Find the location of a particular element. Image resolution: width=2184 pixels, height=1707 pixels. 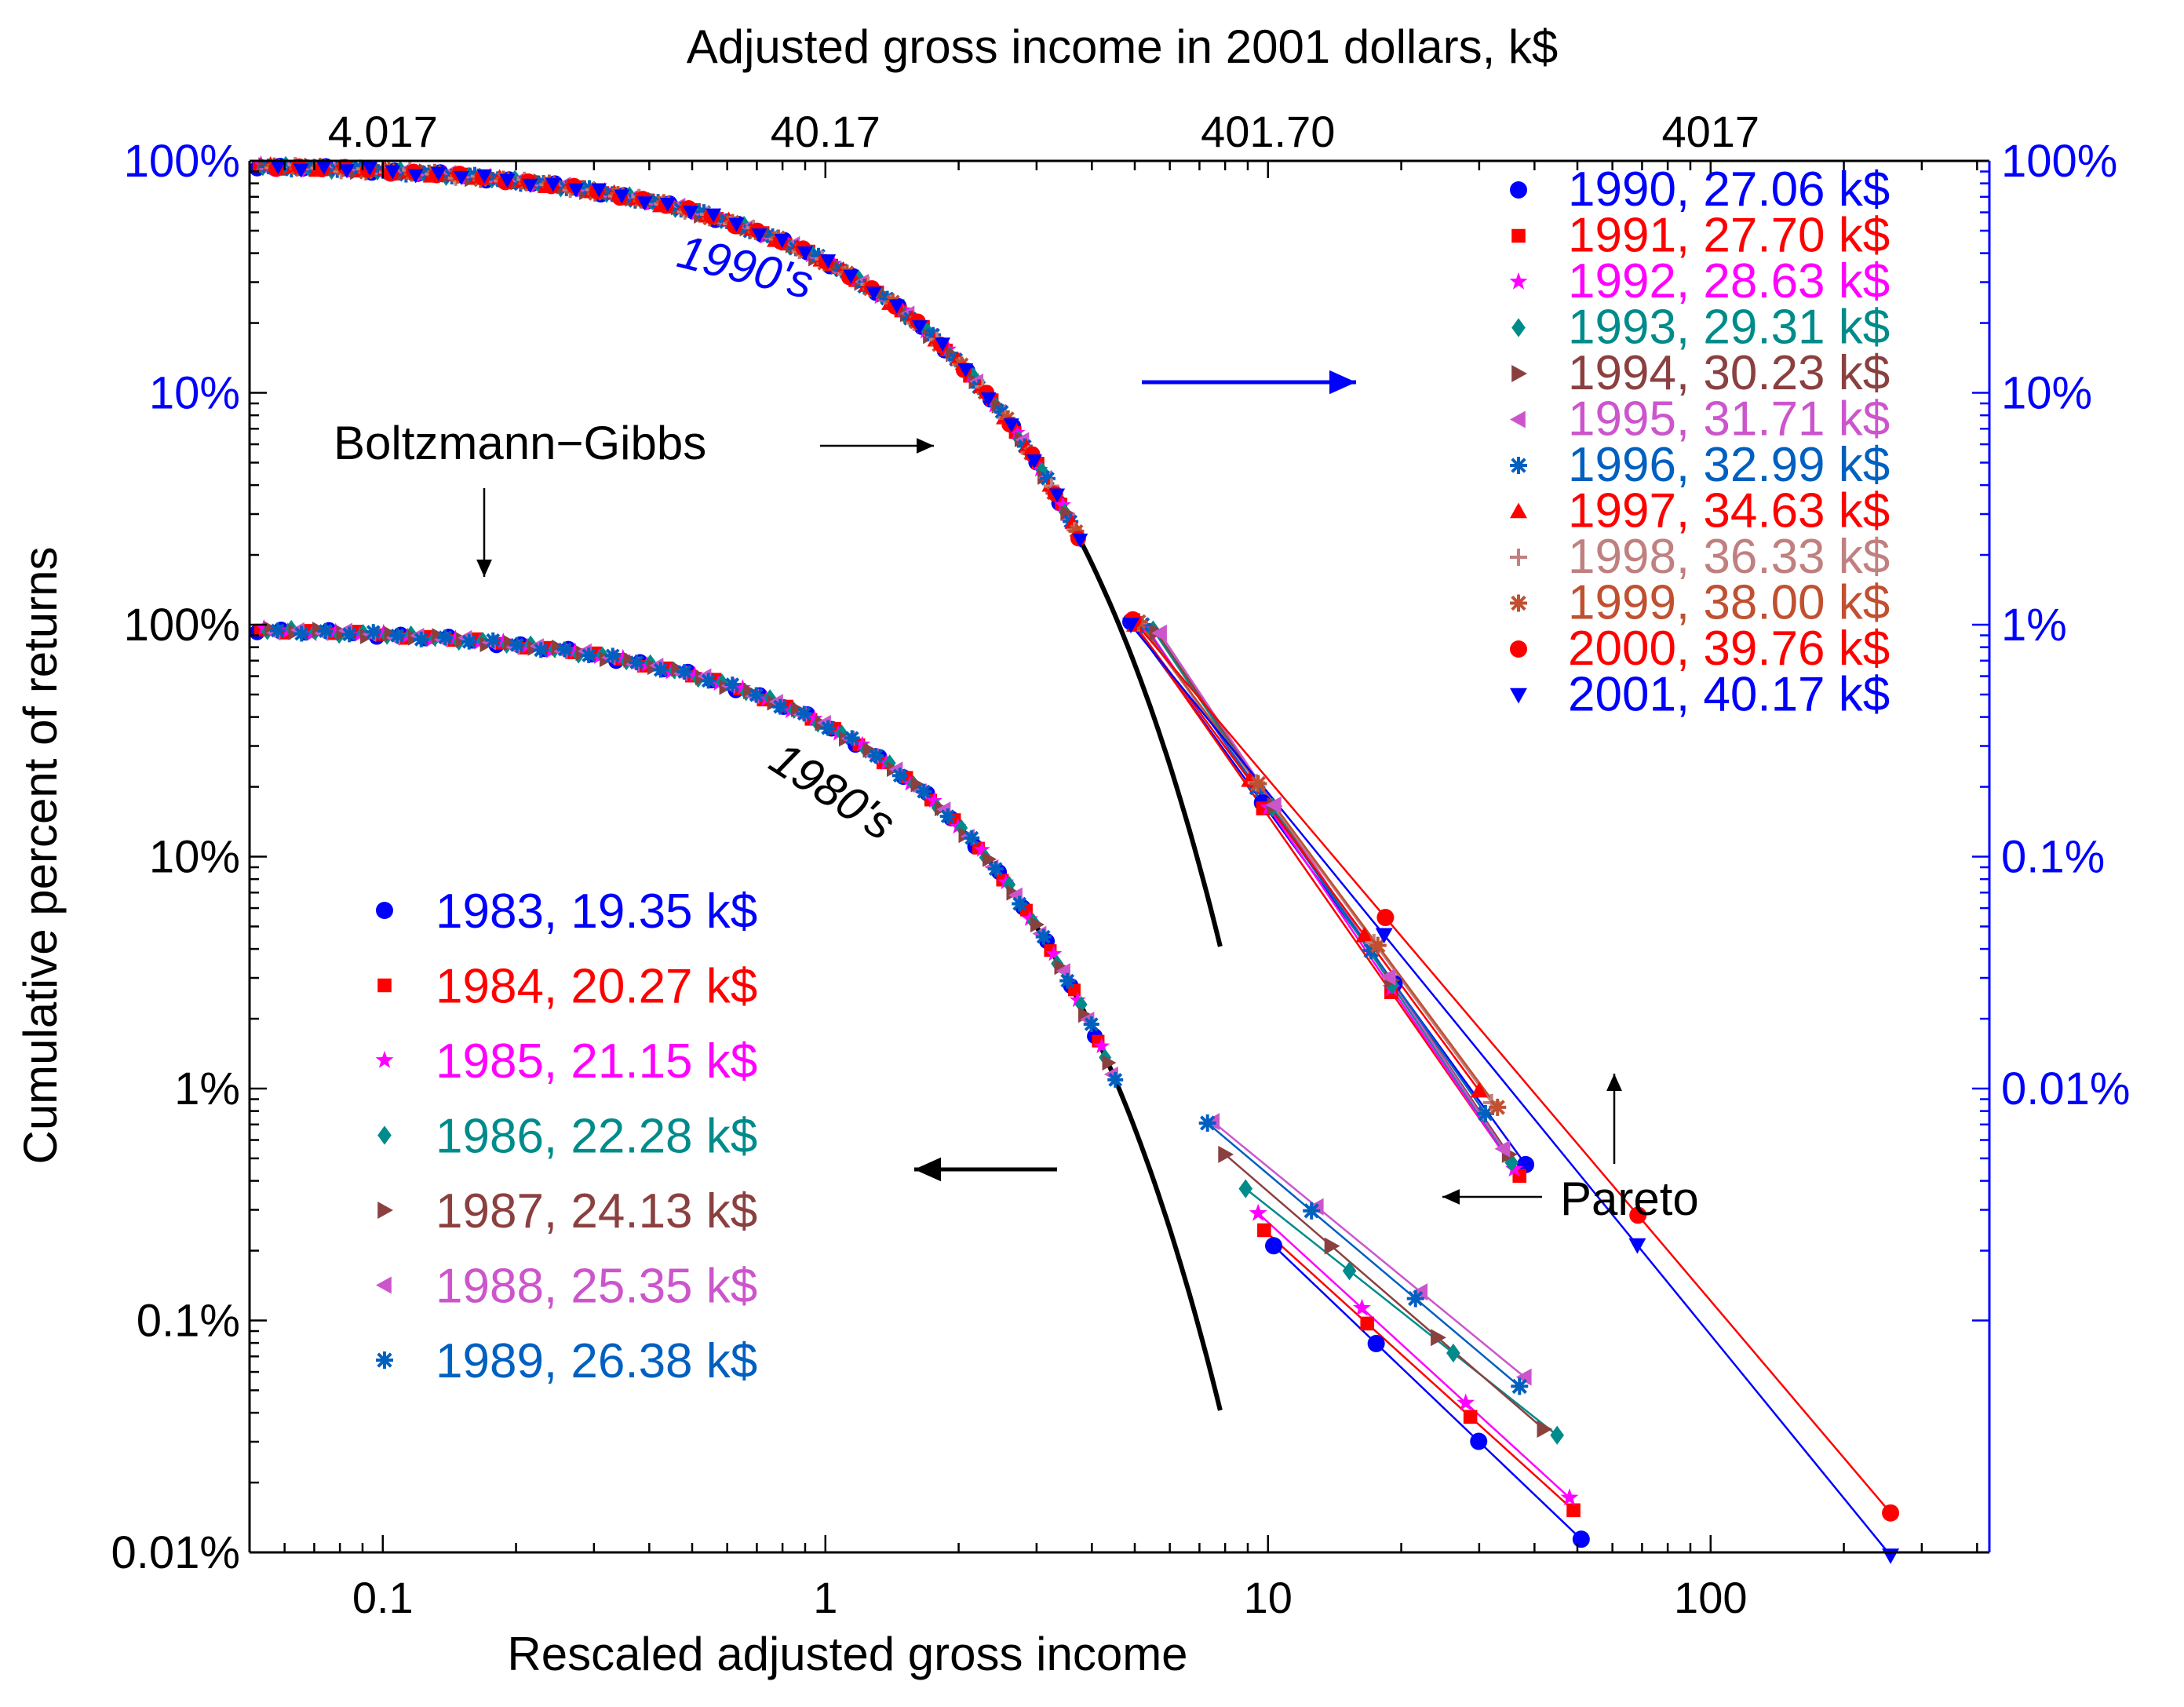

legend-1990s-1995-label: 1995, 31.71 k$ is located at coordinates (1729, 419).